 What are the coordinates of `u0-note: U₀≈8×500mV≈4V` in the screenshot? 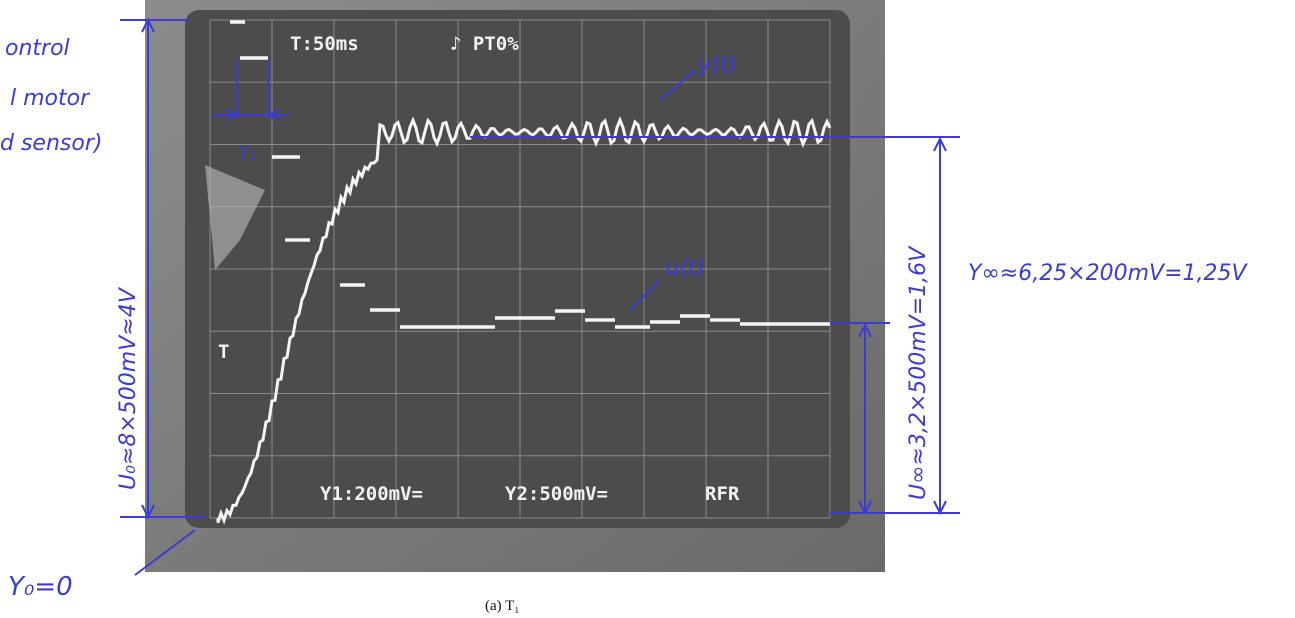 It's located at (128, 388).